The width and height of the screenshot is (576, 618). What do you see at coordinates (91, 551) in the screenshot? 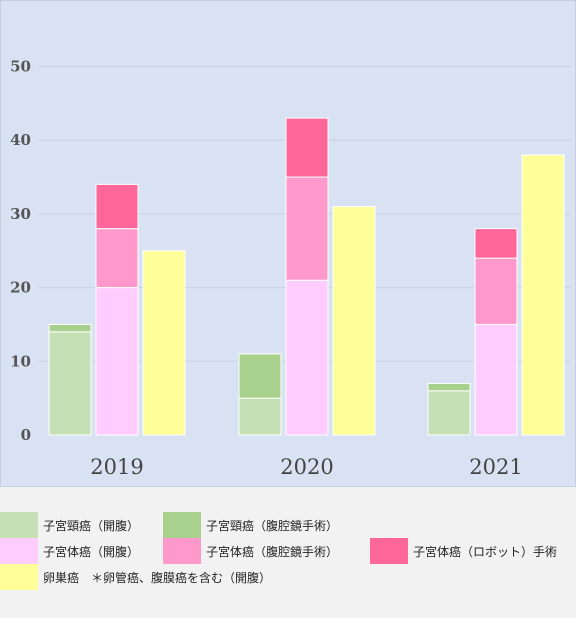
I see `legend-label: 子宮体癌（開腹）` at bounding box center [91, 551].